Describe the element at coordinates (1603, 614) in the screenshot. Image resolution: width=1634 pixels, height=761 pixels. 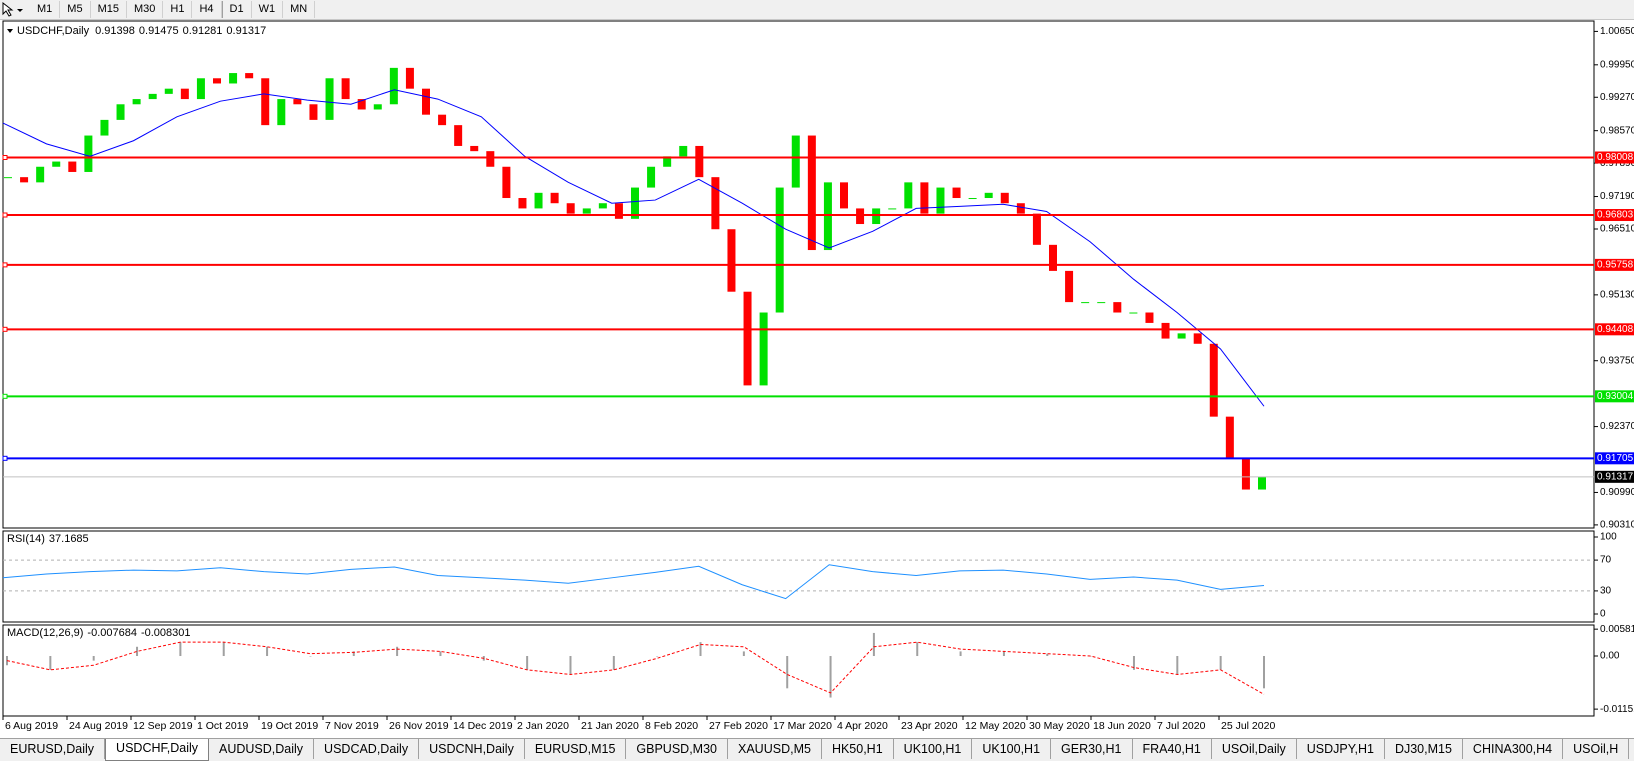
I see `y-tick-label: 0` at that location.